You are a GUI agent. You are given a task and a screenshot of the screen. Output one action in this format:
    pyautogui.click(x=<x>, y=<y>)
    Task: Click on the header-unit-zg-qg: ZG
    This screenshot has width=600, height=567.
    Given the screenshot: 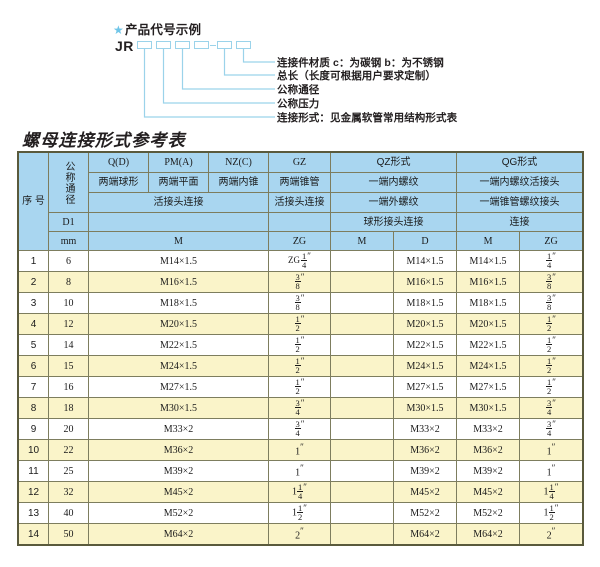 What is the action you would take?
    pyautogui.click(x=551, y=241)
    